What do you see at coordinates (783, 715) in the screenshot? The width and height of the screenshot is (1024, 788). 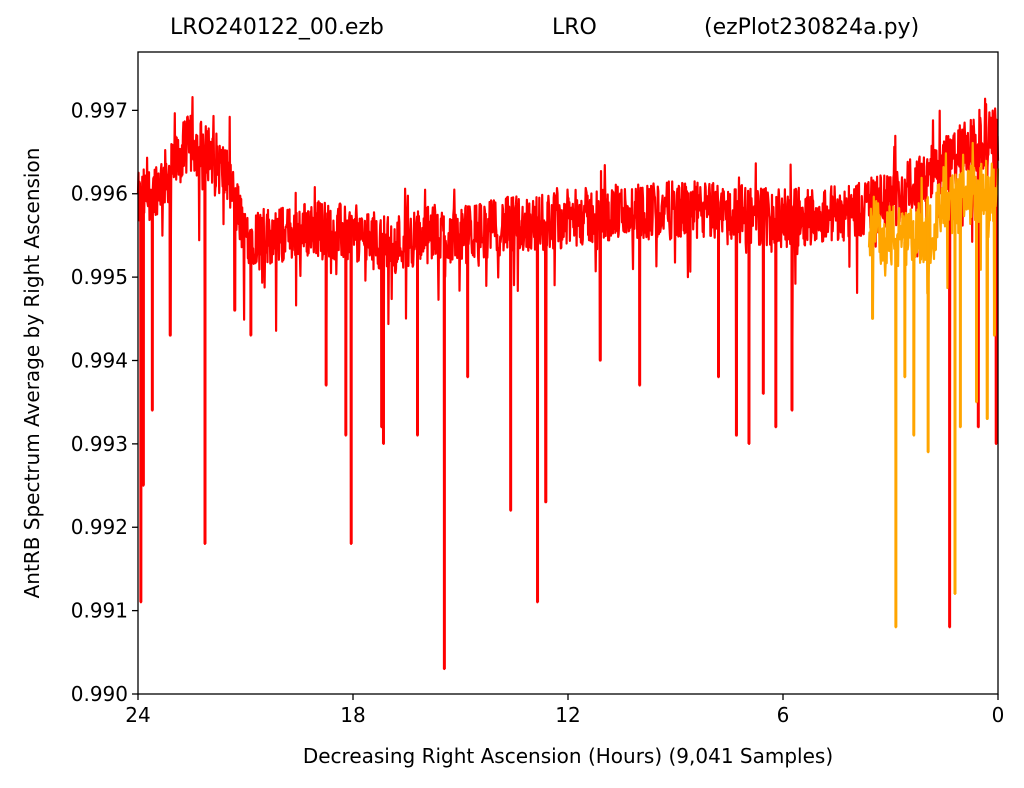 I see `x-tick-label: 6` at bounding box center [783, 715].